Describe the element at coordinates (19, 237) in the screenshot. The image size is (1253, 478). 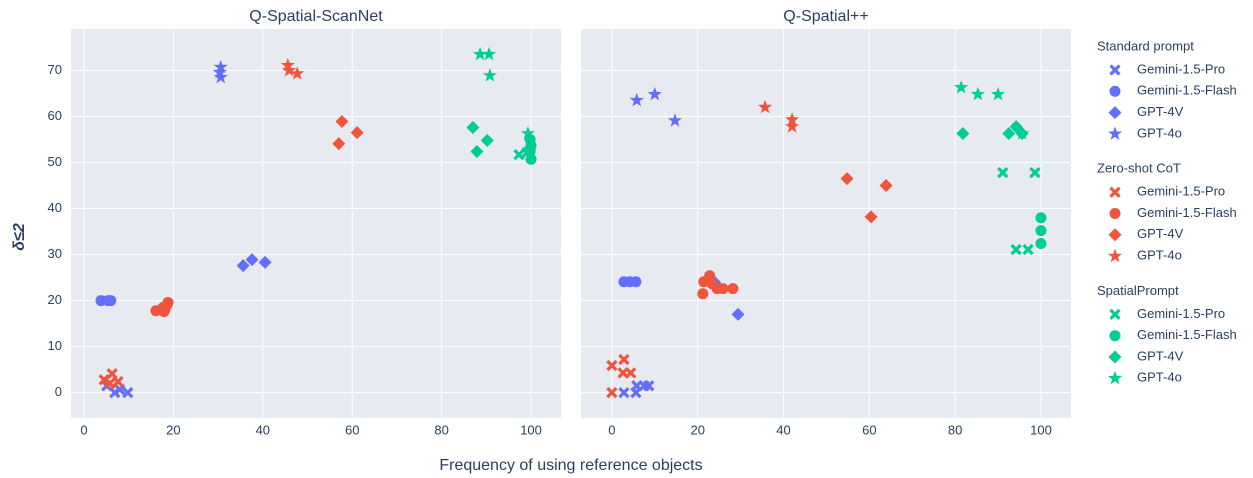
I see `y-axis-label: δ≤2` at that location.